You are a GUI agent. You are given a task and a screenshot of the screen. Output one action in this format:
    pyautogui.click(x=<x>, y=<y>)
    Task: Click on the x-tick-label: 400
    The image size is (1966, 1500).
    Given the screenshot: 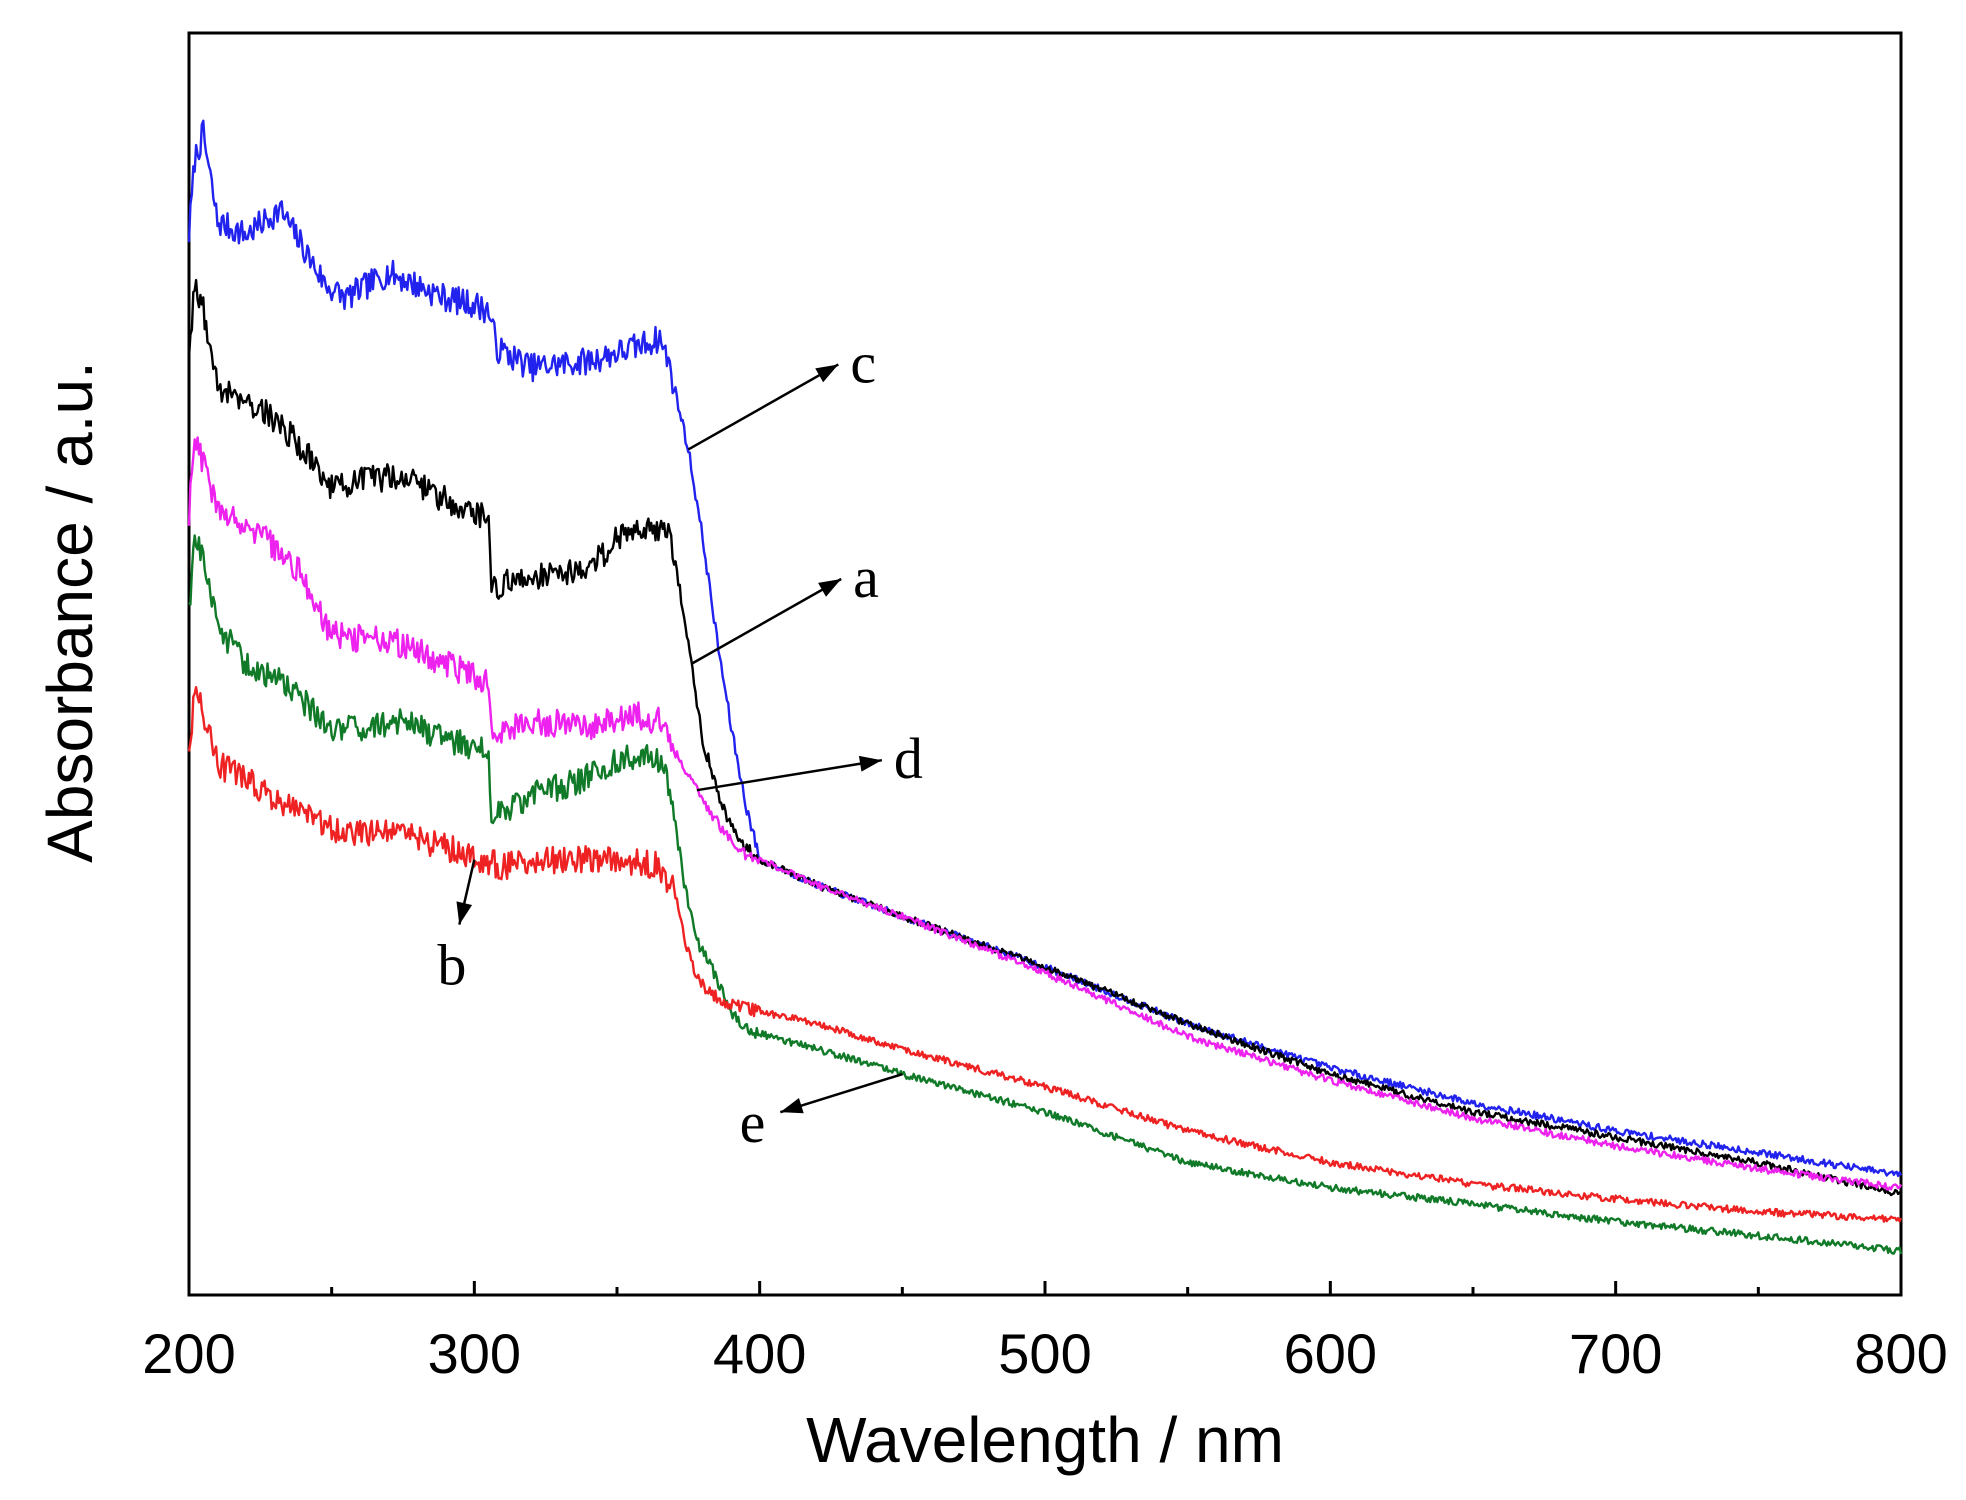 What is the action you would take?
    pyautogui.click(x=759, y=1353)
    